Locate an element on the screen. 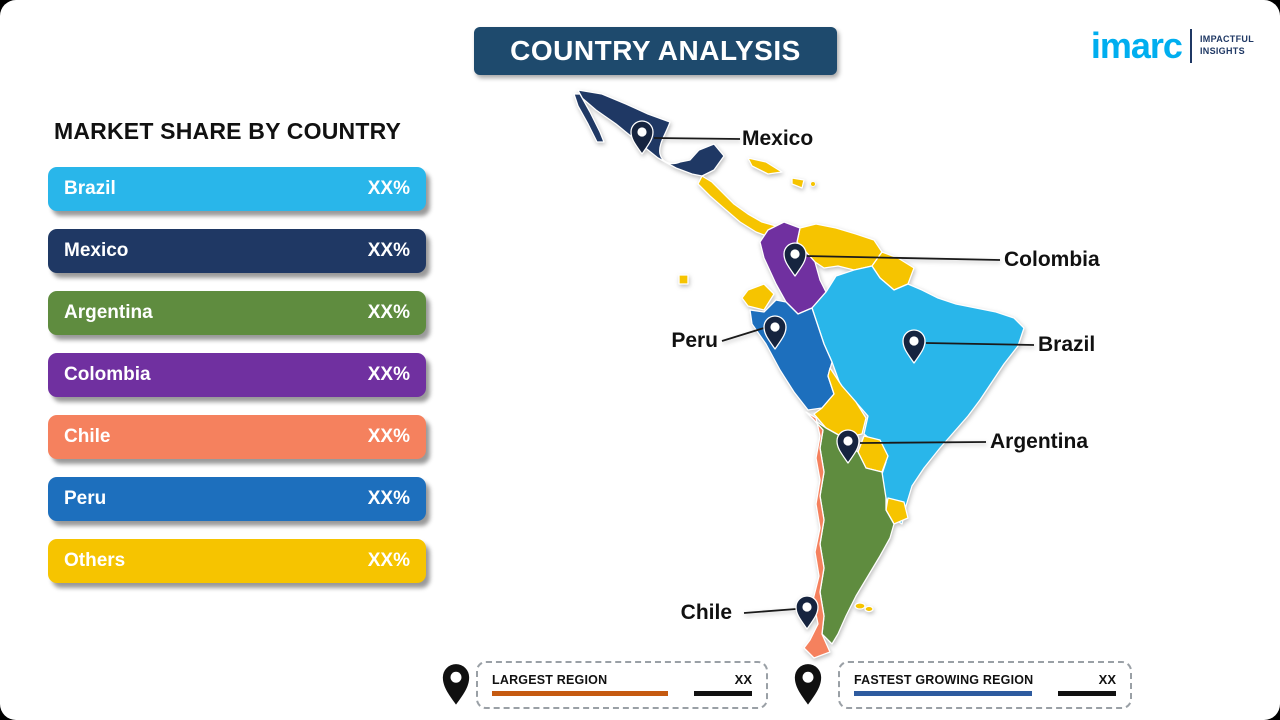  map-label-peru: Peru is located at coordinates (694, 340).